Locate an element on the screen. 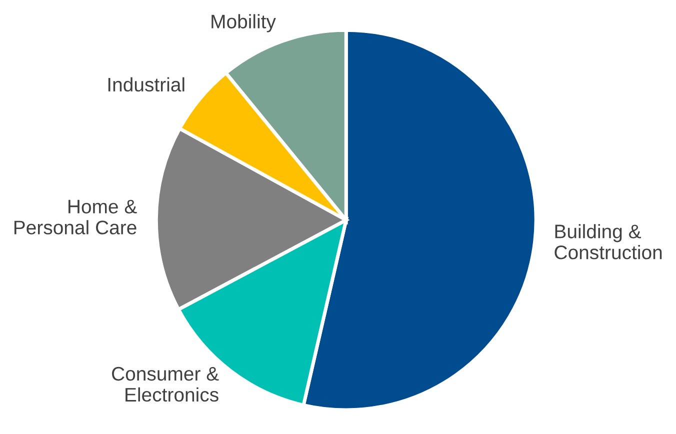  slice-label: Industrial is located at coordinates (146, 84).